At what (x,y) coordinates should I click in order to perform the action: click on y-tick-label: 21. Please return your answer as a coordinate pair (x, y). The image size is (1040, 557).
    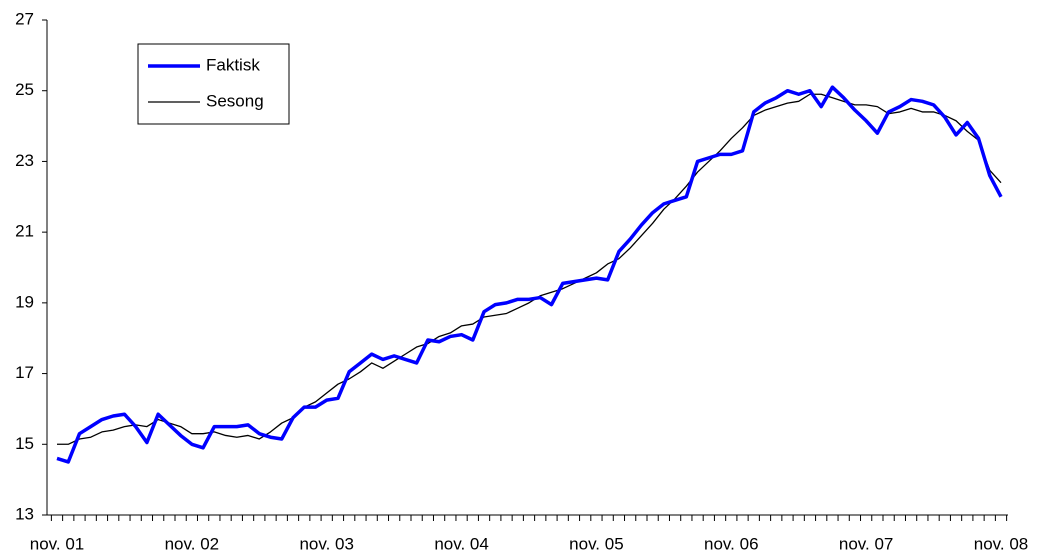
    Looking at the image, I should click on (24, 231).